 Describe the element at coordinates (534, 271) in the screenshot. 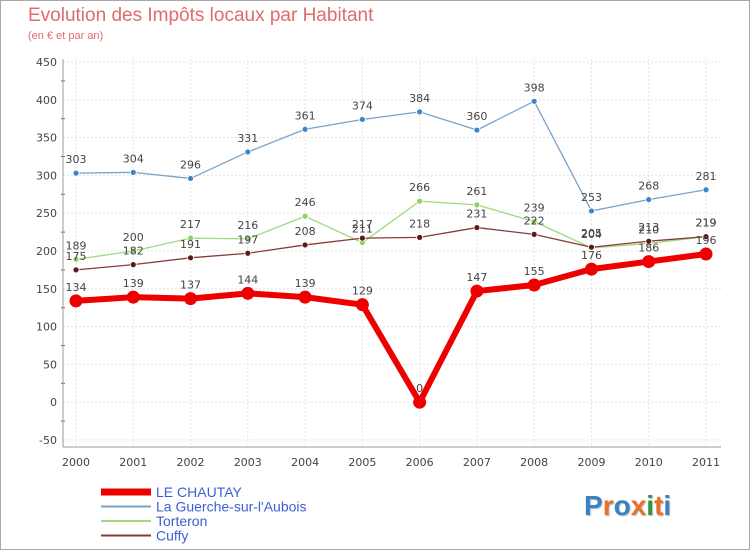

I see `data-label: 155` at that location.